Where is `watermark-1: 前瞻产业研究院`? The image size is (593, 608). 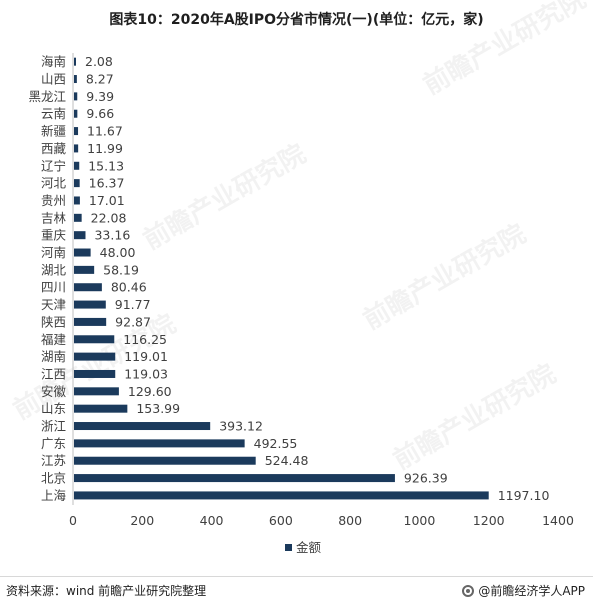 watermark-1: 前瞻产业研究院 is located at coordinates (224, 197).